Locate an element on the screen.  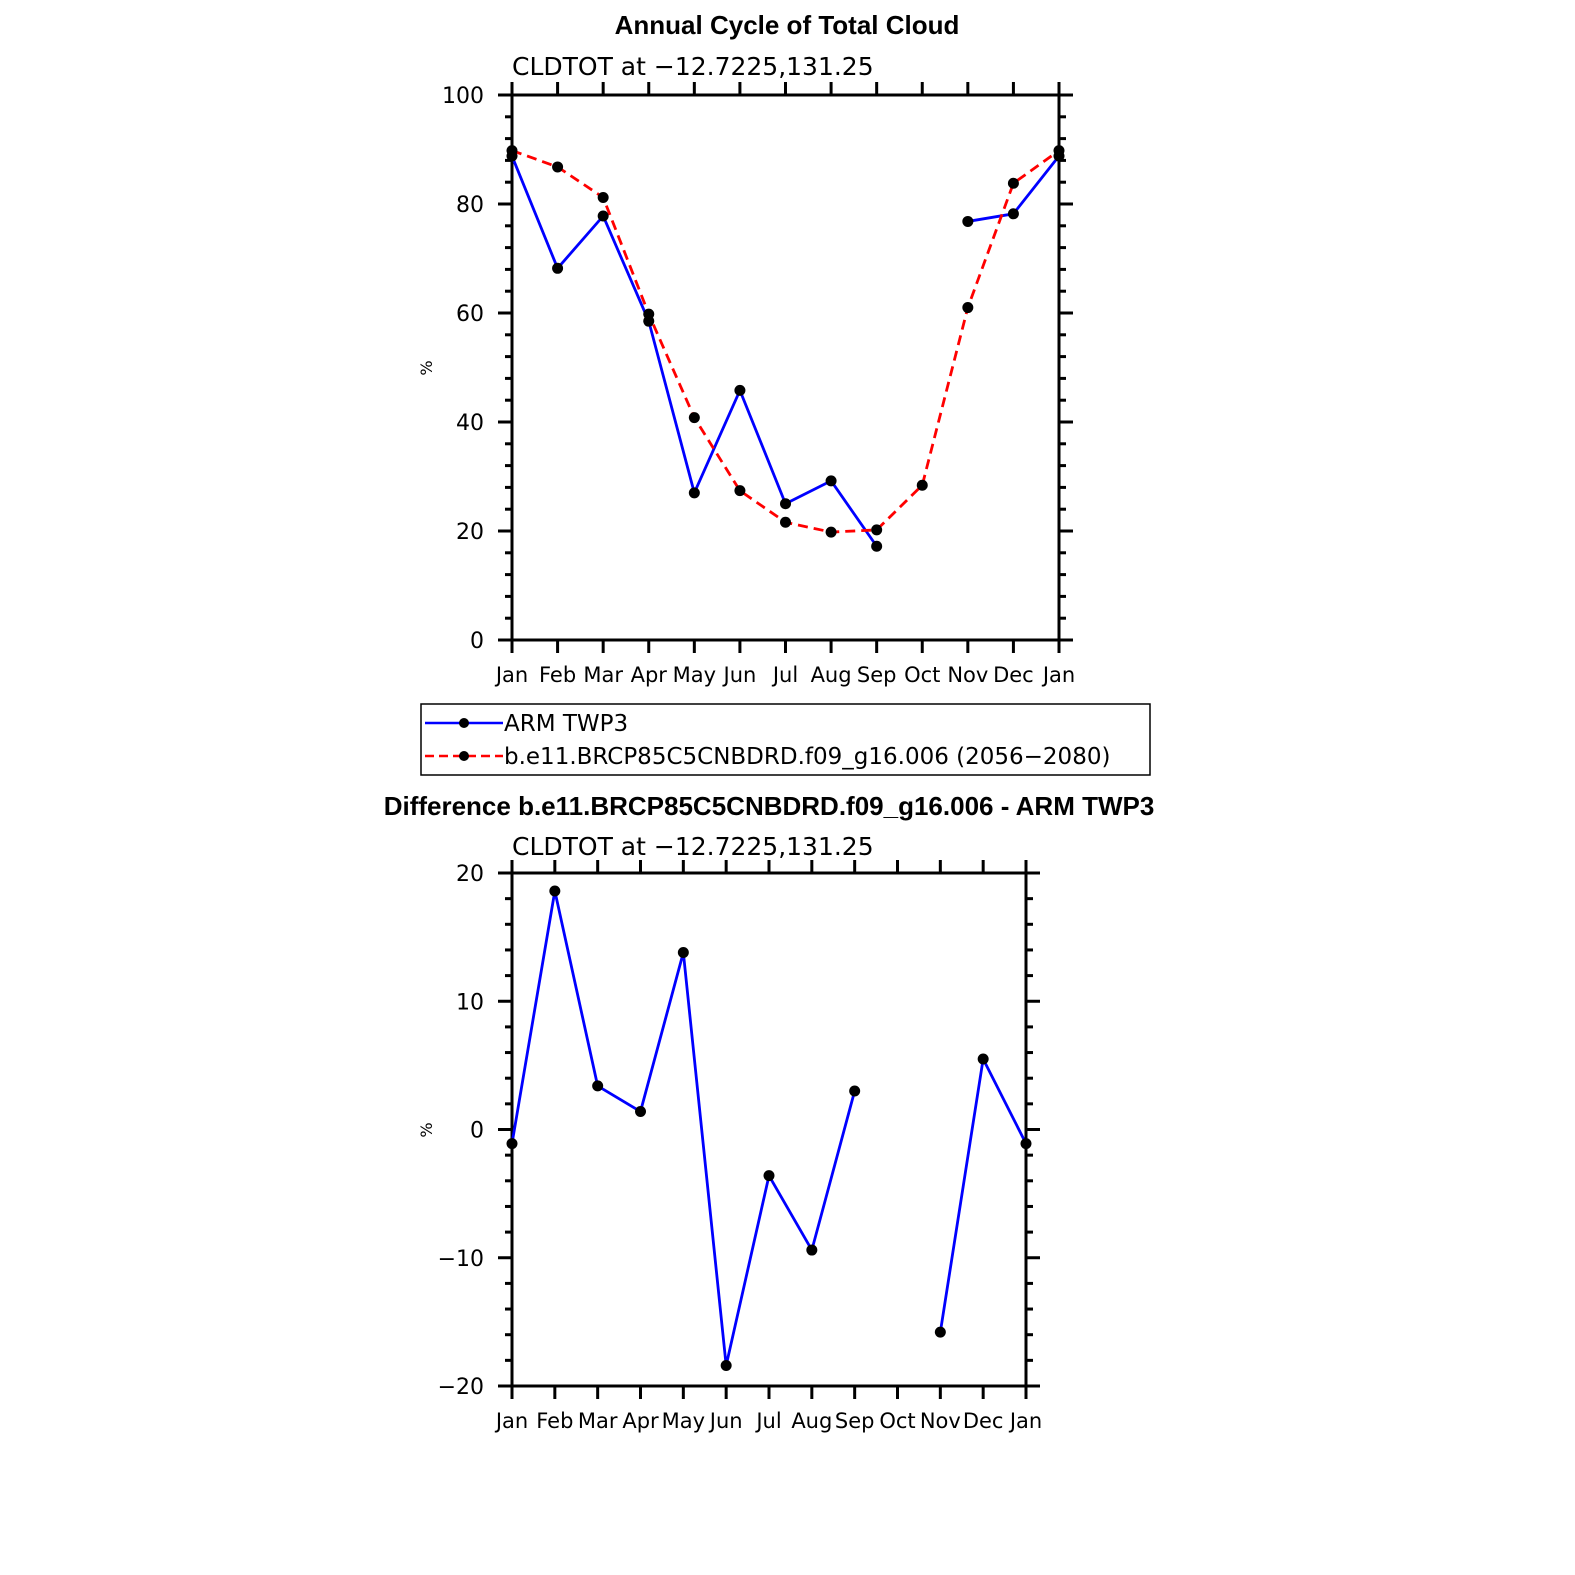
legend-marker-arm is located at coordinates (464, 723).